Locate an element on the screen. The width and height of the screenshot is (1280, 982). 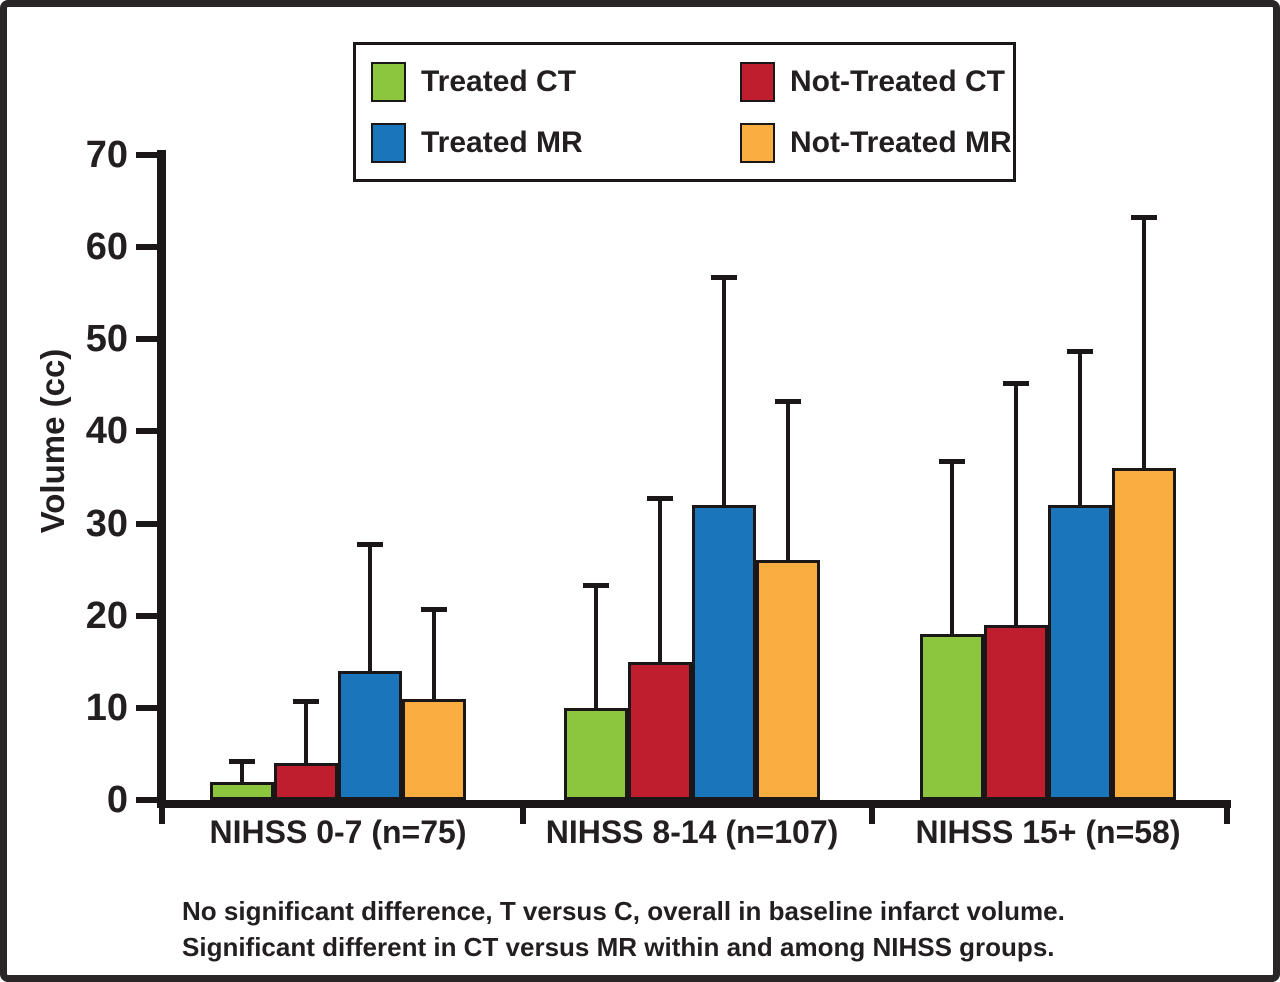
x-category-label: NIHSS 8-14 (n=107) is located at coordinates (692, 832).